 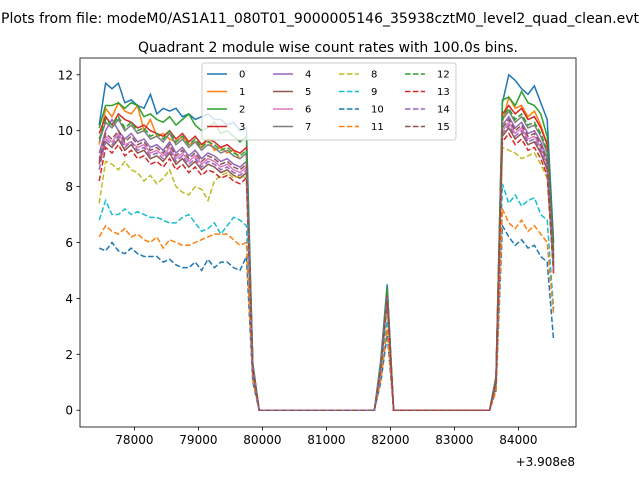 What do you see at coordinates (545, 462) in the screenshot?
I see `x-axis-offset-label: +3.908e8` at bounding box center [545, 462].